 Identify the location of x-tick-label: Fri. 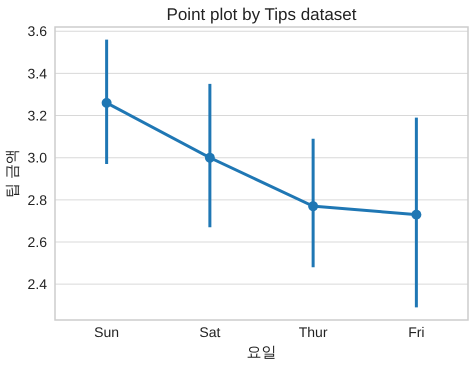
(416, 332).